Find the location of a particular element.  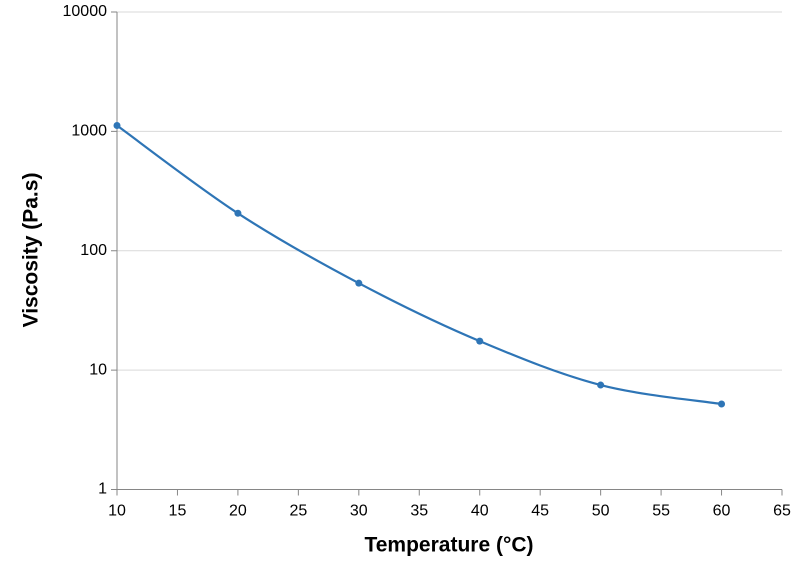

x-tick-label: 20 is located at coordinates (238, 511).